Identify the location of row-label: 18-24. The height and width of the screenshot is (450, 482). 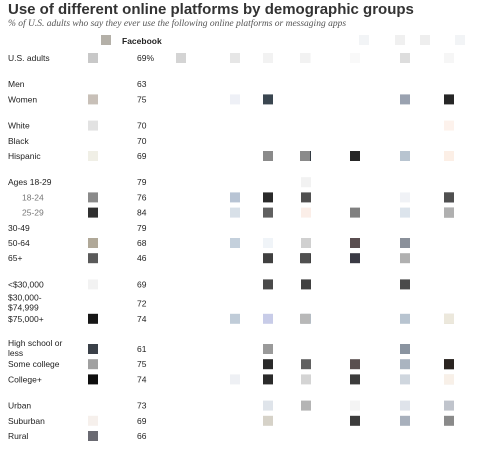
(33, 197).